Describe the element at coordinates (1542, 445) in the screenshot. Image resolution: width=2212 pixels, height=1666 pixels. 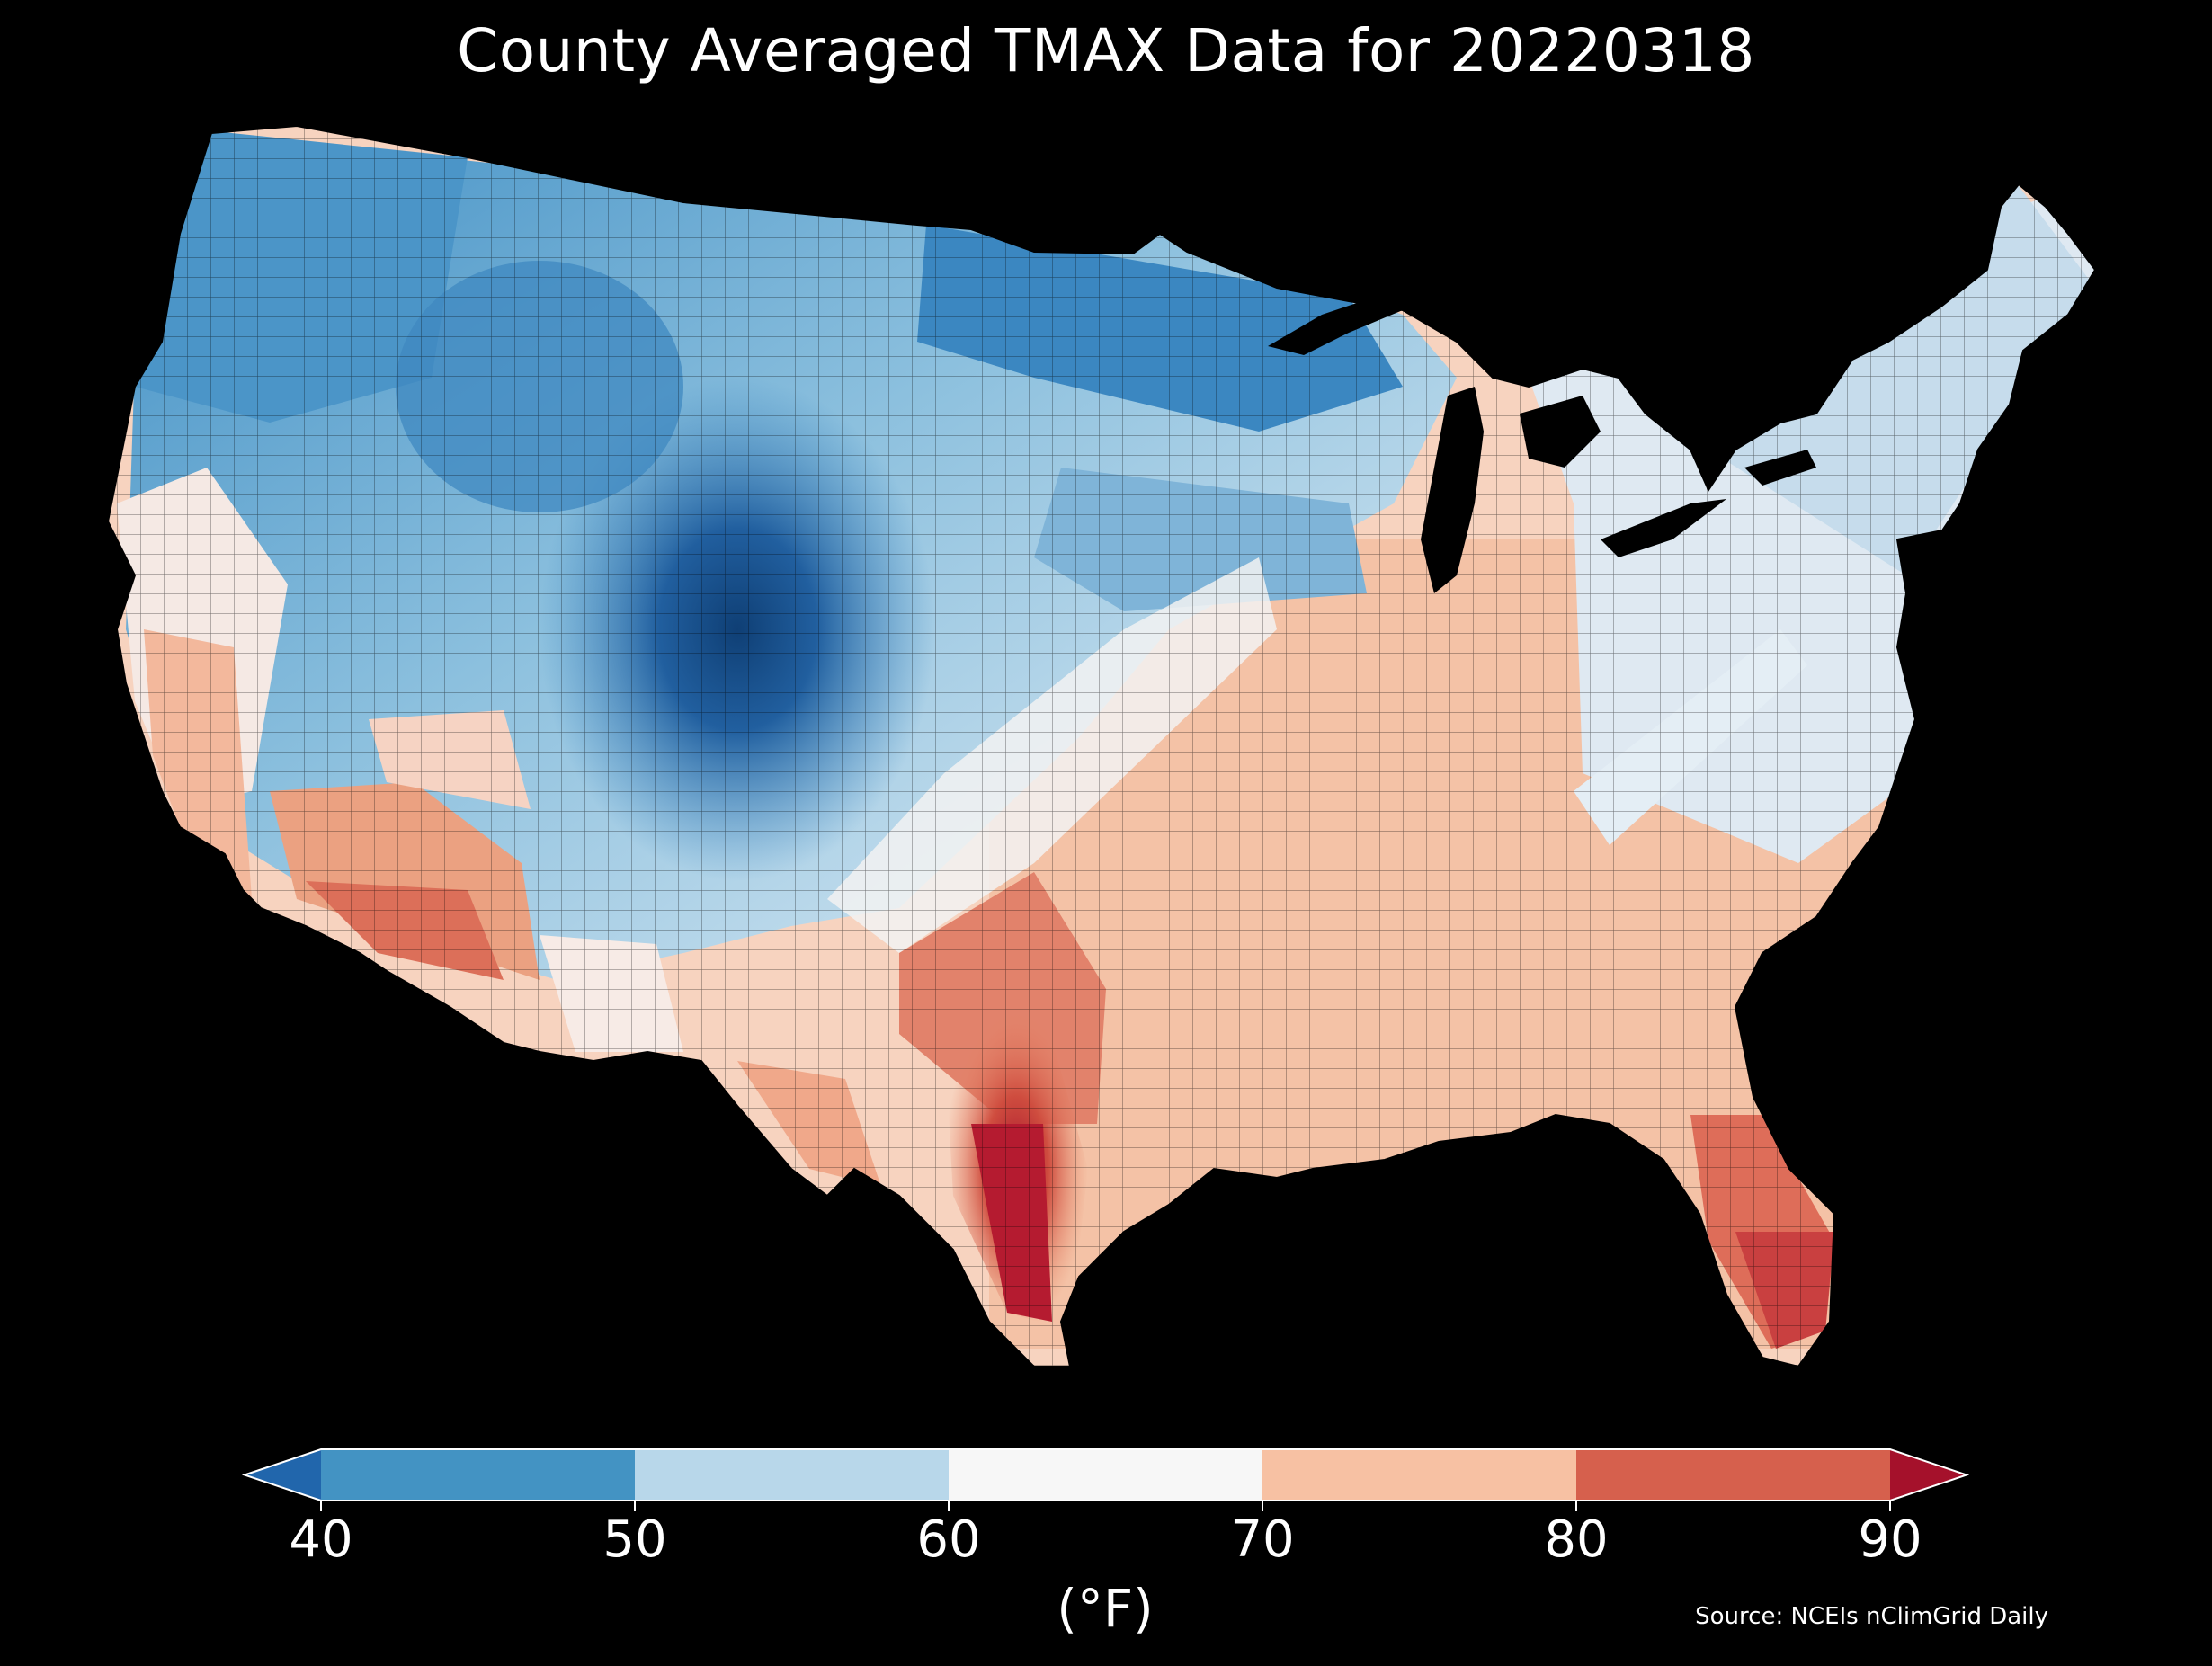
I see `great-lakes` at that location.